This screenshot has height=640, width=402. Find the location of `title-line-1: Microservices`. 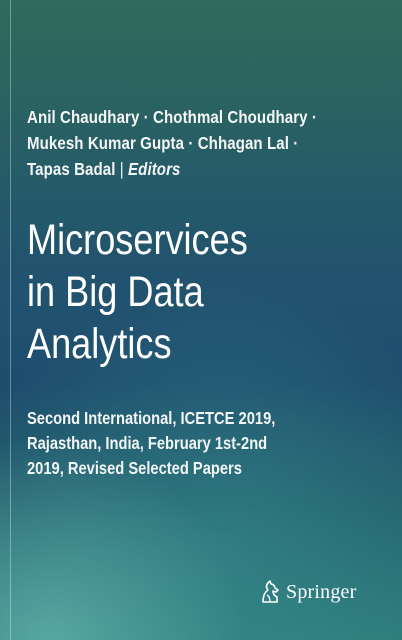

title-line-1: Microservices is located at coordinates (137, 240).